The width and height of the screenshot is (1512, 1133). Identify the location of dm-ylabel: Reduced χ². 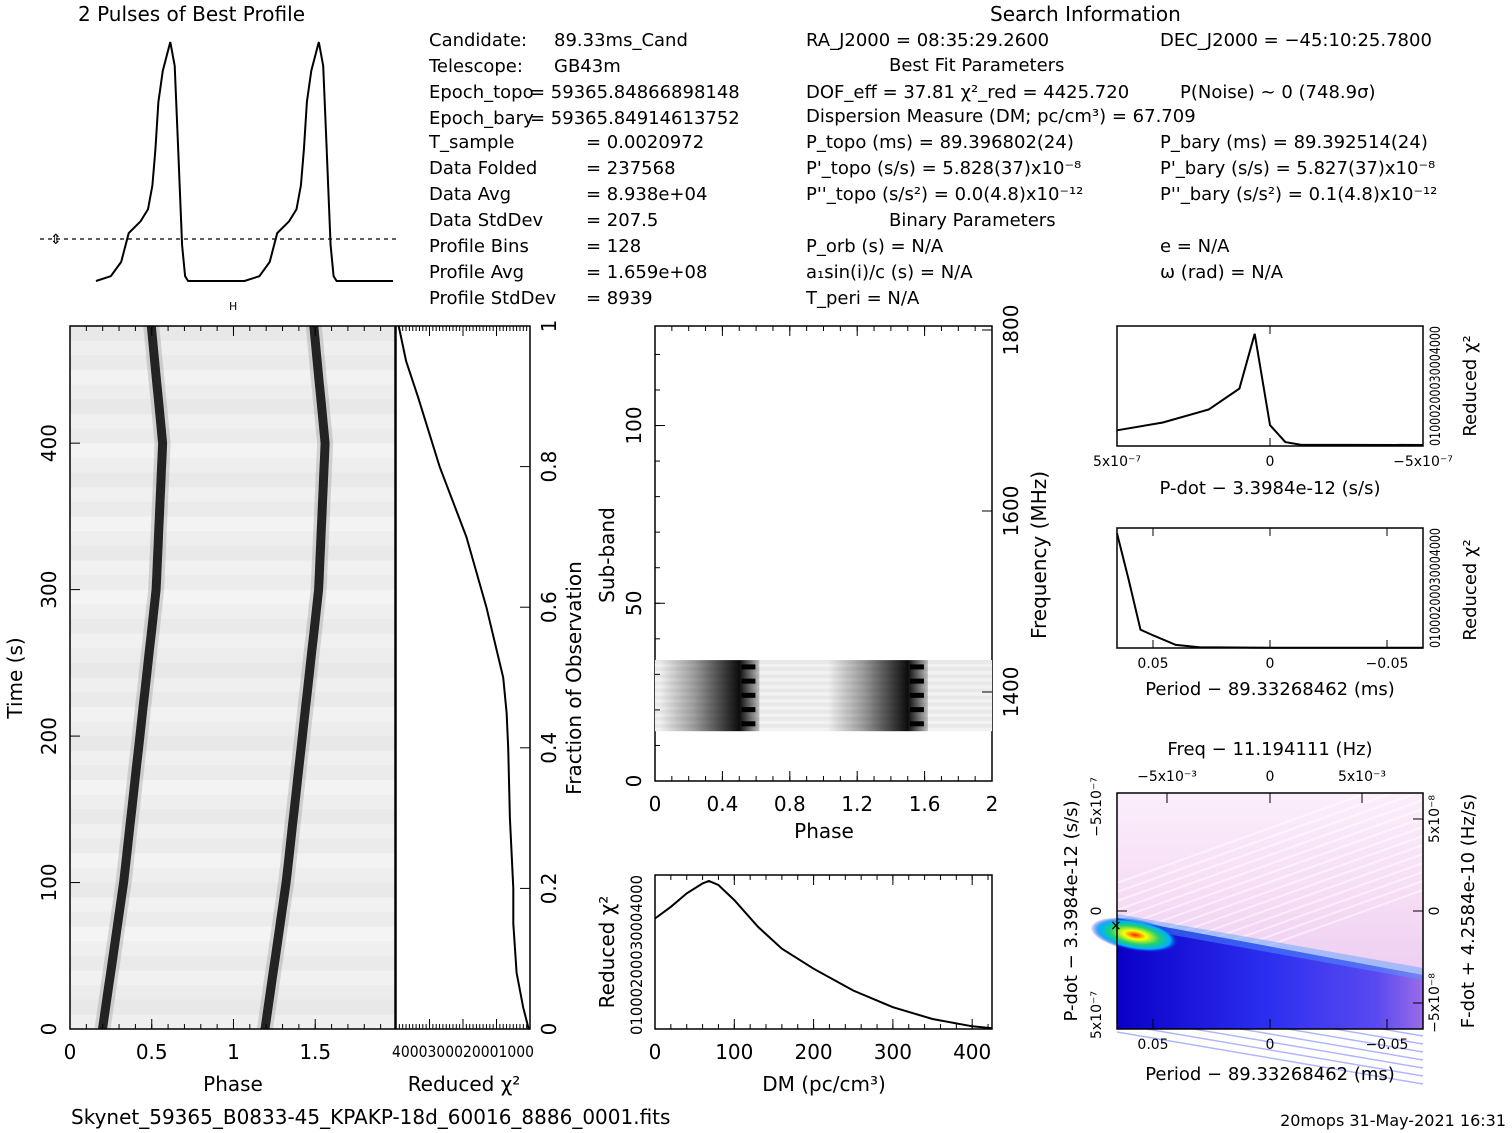
(607, 952).